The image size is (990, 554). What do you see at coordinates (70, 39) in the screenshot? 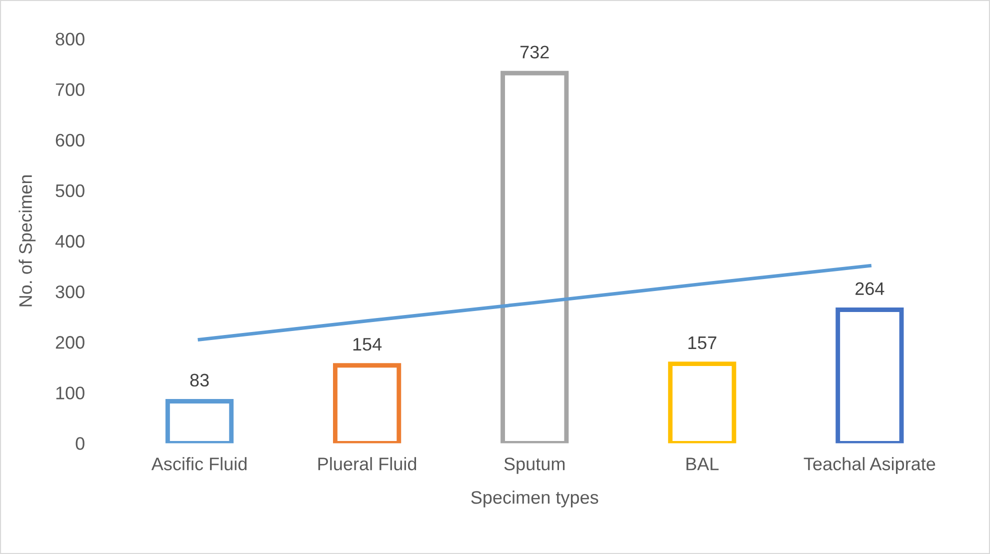
I see `y-tick-label: 800` at bounding box center [70, 39].